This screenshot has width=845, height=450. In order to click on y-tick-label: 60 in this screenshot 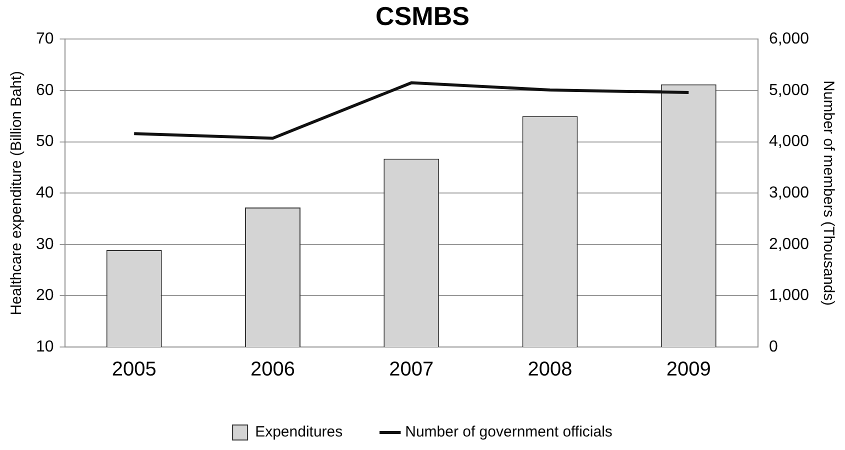, I will do `click(45, 90)`.